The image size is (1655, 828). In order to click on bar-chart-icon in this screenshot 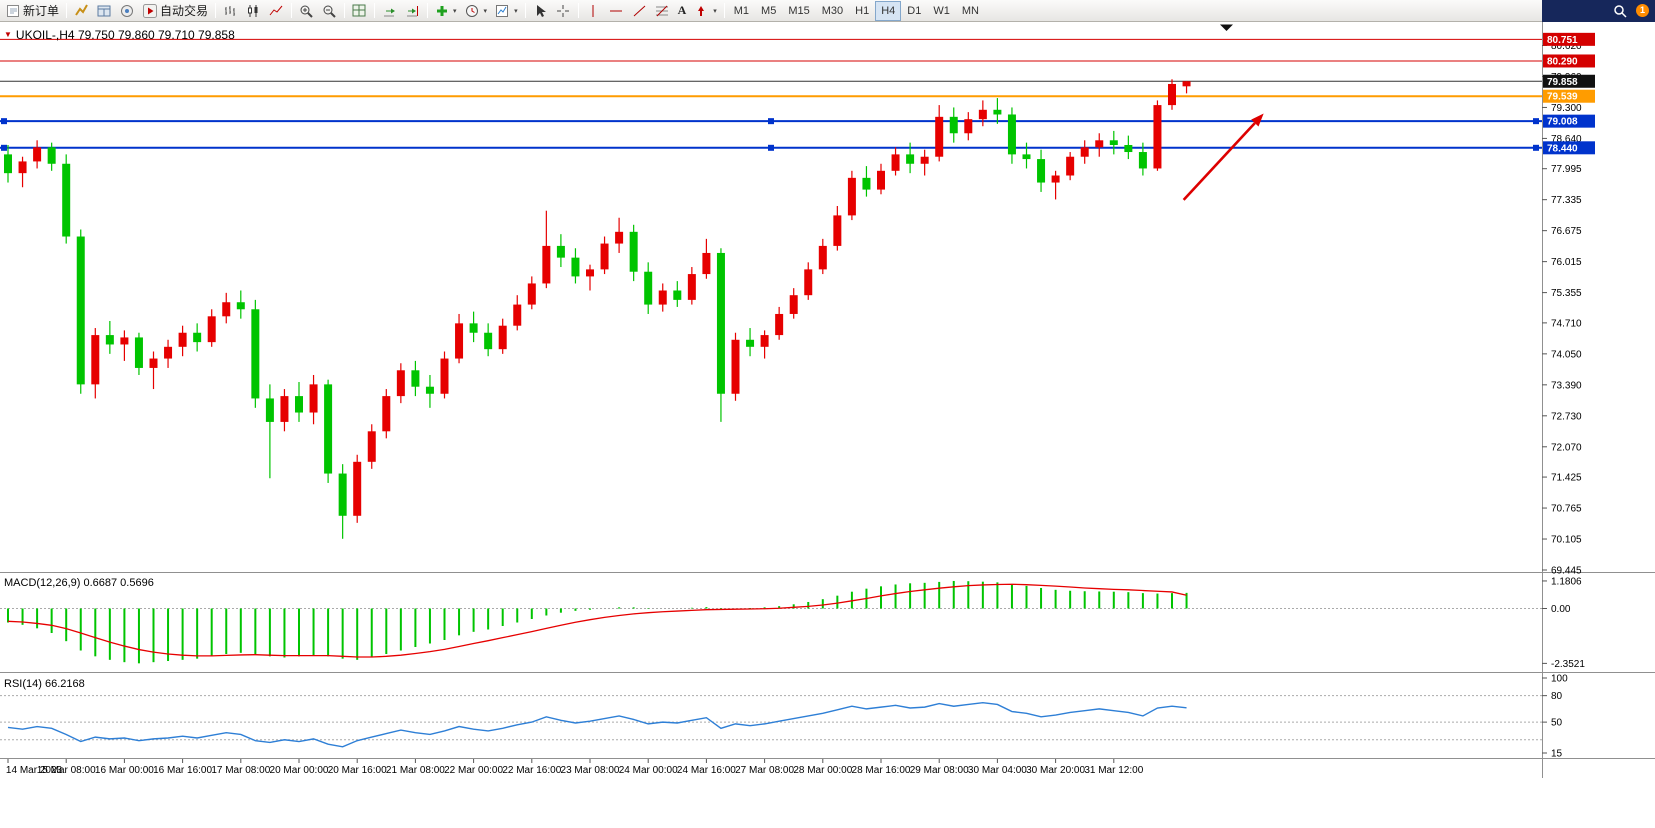, I will do `click(230, 10)`.